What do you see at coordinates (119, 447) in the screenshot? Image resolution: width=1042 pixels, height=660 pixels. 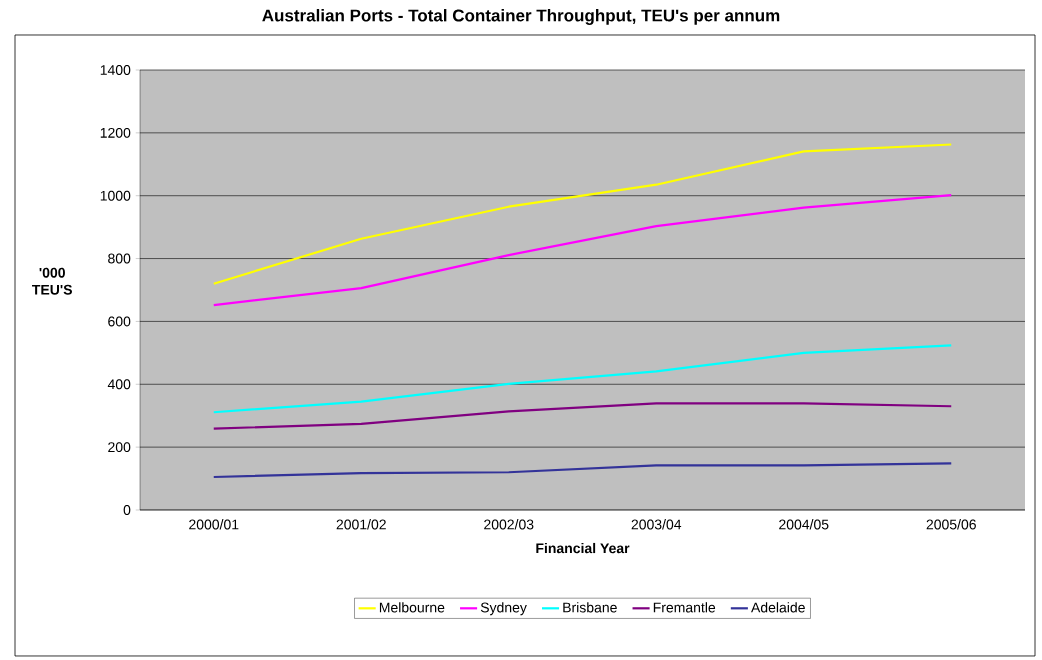 I see `y-tick-label: 200` at bounding box center [119, 447].